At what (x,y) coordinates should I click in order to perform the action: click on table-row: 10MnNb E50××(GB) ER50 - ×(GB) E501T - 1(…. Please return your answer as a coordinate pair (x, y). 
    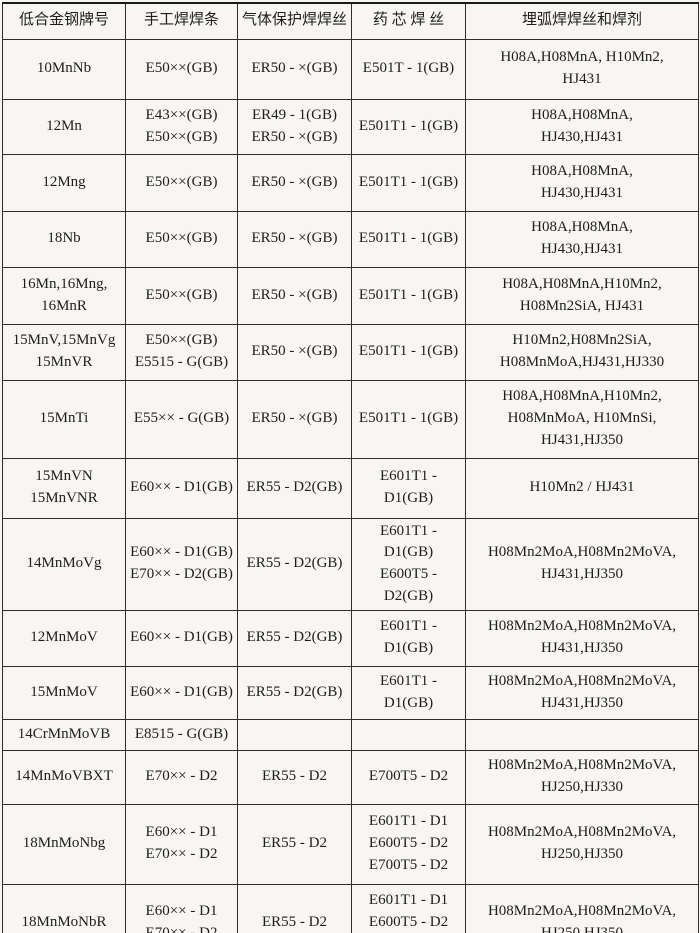
    Looking at the image, I should click on (350, 69).